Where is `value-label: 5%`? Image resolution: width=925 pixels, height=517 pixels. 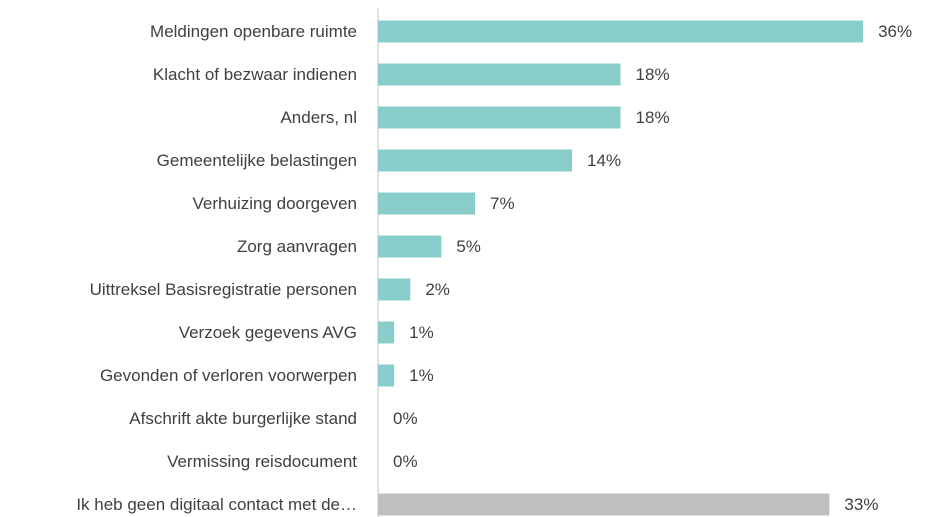
value-label: 5% is located at coordinates (468, 246).